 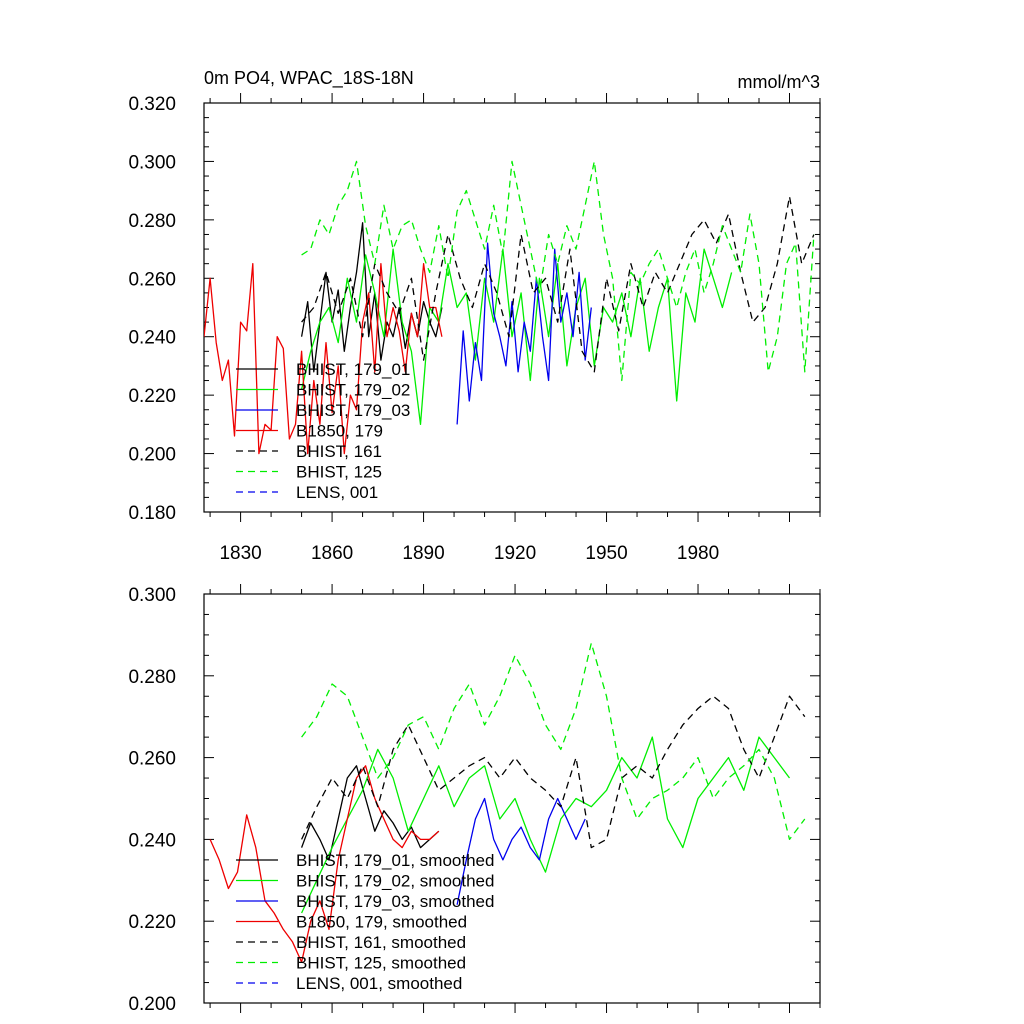 What do you see at coordinates (423, 553) in the screenshot?
I see `x-tick-label: 1890` at bounding box center [423, 553].